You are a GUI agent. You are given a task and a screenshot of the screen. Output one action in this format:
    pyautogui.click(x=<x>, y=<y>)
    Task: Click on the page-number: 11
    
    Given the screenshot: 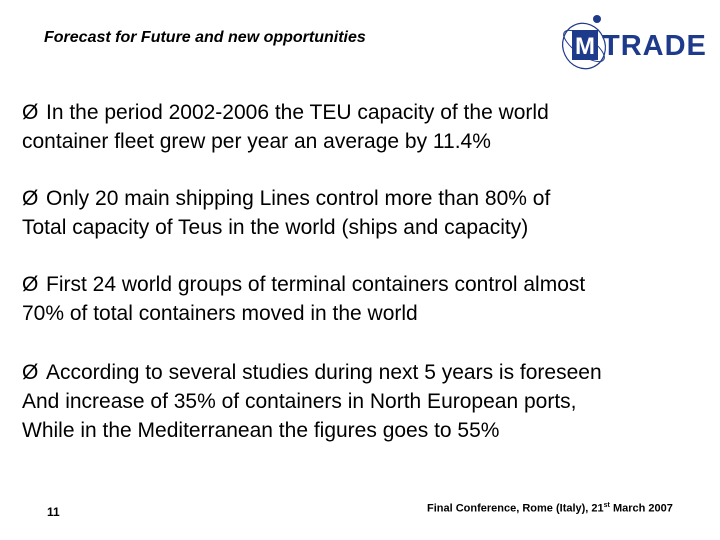 What is the action you would take?
    pyautogui.click(x=53, y=512)
    